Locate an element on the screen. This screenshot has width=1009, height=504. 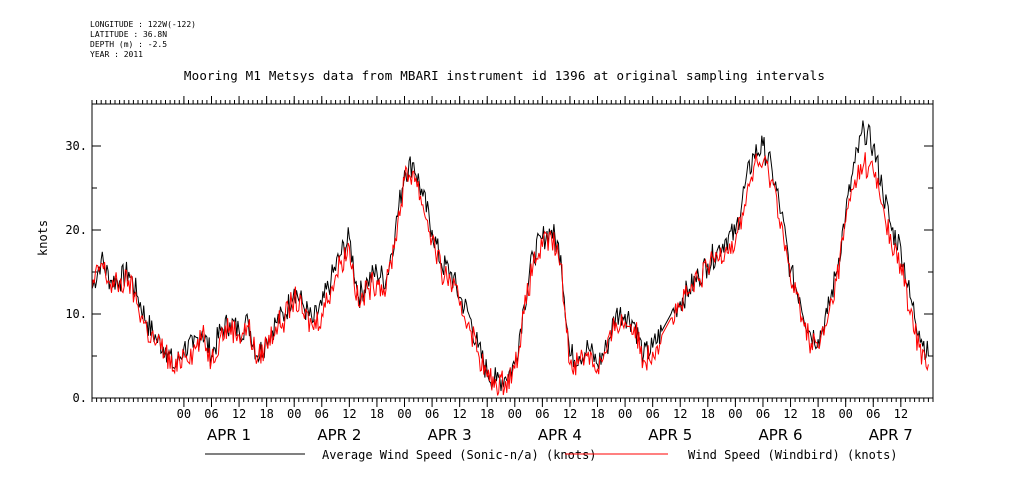
x-day-label: APR 4 is located at coordinates (560, 435).